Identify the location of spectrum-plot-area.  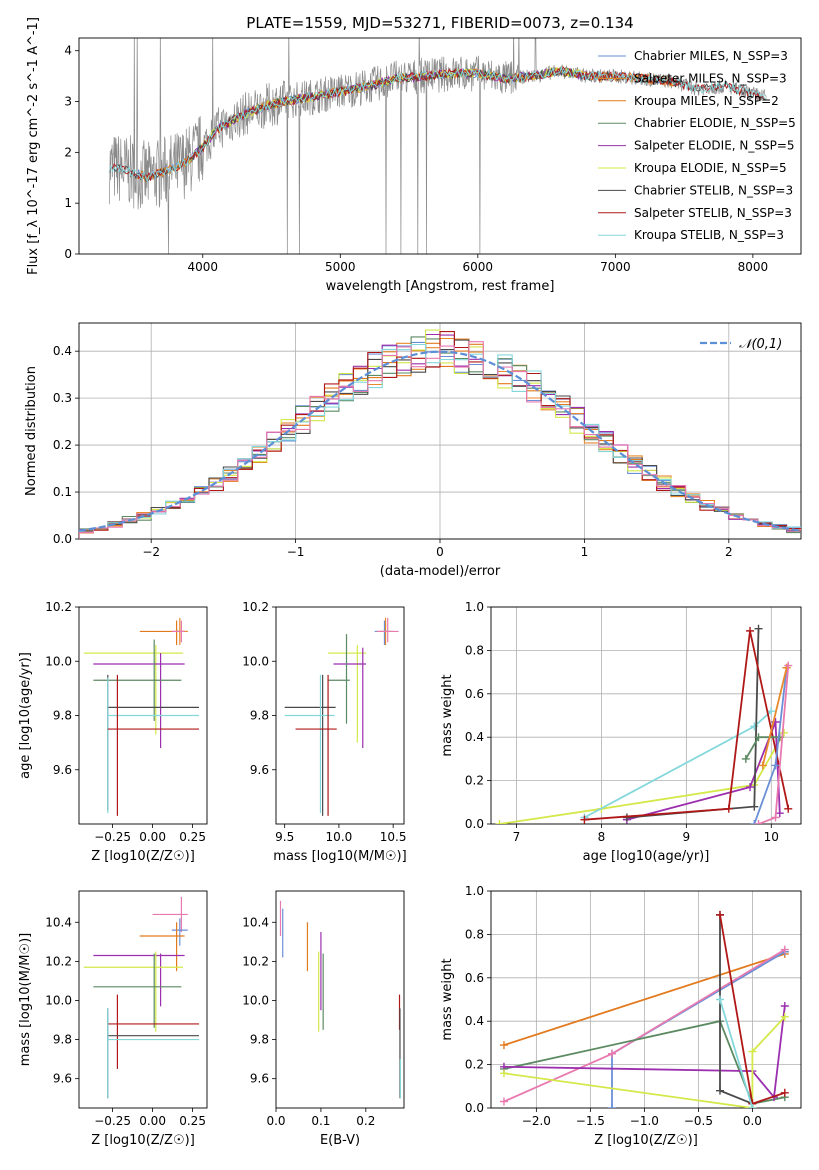
(437, 146).